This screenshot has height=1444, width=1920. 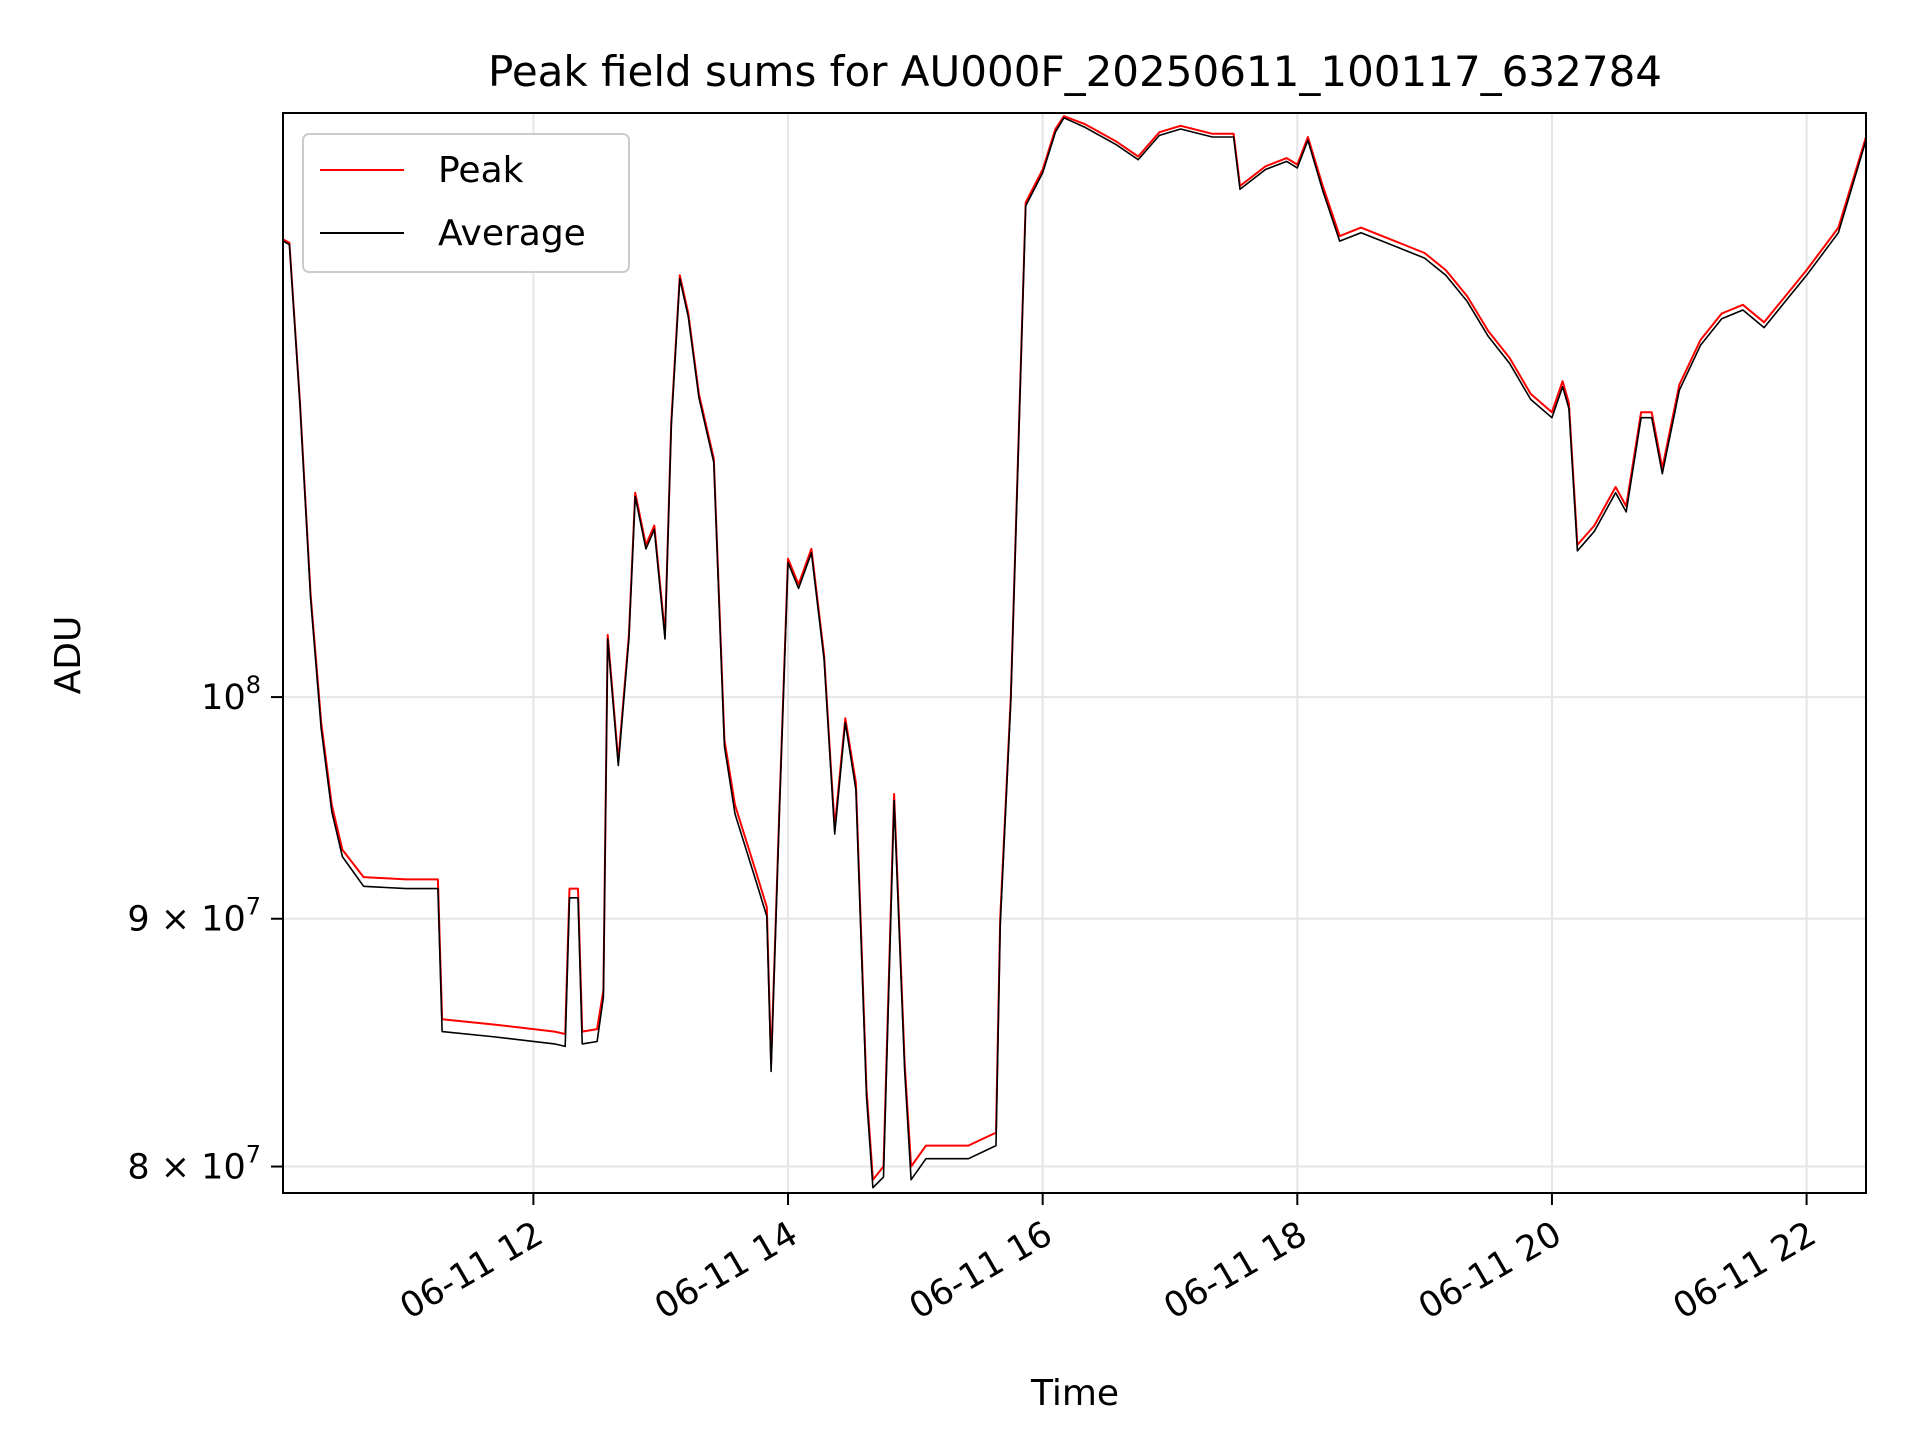 I want to click on y-tick-label: 9 × 107, so click(x=194, y=916).